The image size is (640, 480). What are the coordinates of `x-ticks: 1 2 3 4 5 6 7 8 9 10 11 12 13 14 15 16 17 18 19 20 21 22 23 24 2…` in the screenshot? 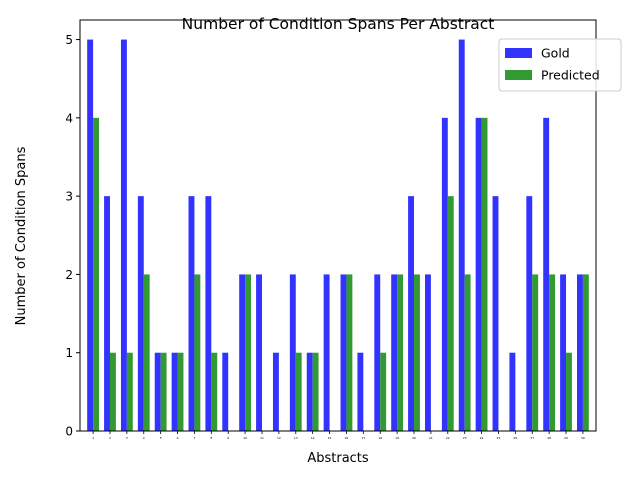 It's located at (338, 435).